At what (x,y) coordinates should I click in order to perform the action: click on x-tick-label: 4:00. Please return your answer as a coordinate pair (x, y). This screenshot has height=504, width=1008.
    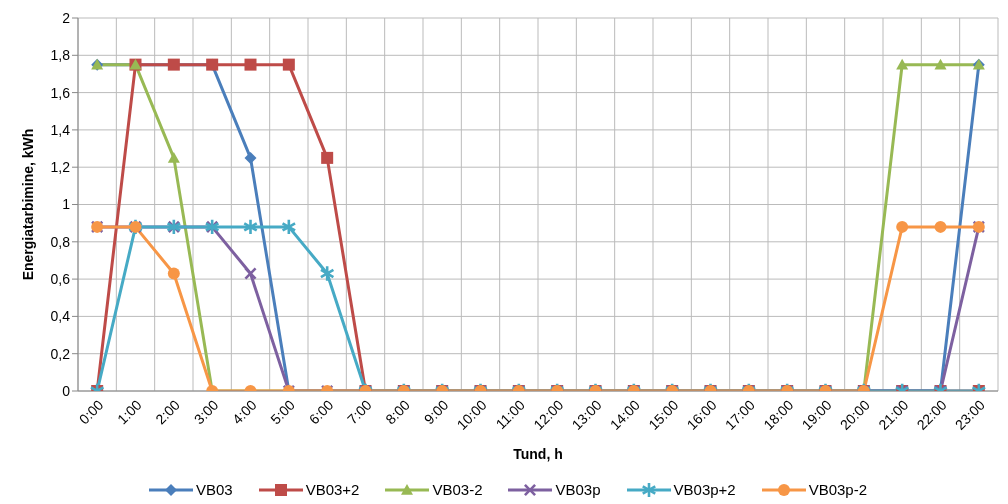
    Looking at the image, I should click on (244, 412).